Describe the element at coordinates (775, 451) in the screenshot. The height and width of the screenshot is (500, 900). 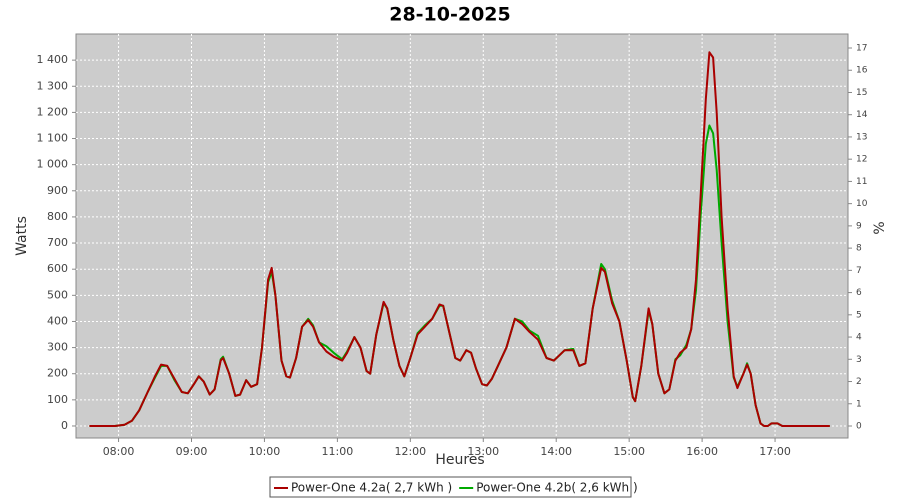
I see `x-tick-label: 17:00` at that location.